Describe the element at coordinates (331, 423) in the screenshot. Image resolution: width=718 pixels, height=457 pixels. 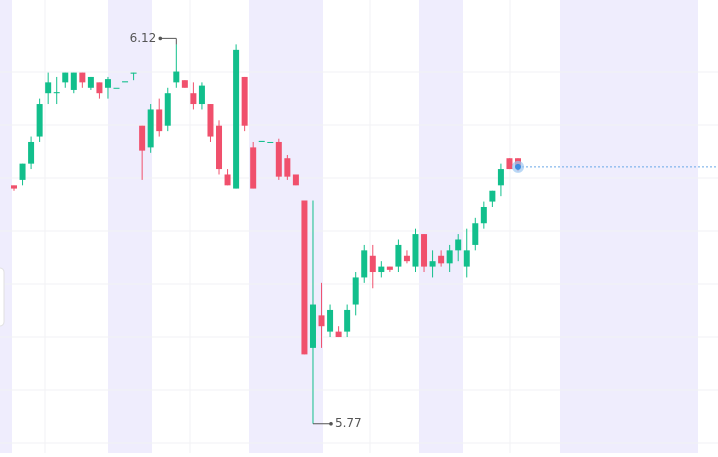
I see `low-dot` at that location.